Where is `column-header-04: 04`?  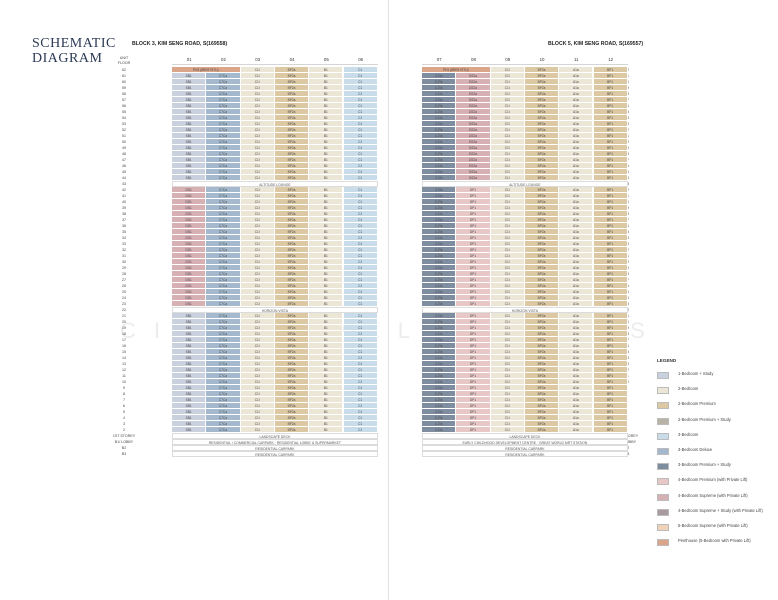
column-header-04: 04 is located at coordinates (292, 59).